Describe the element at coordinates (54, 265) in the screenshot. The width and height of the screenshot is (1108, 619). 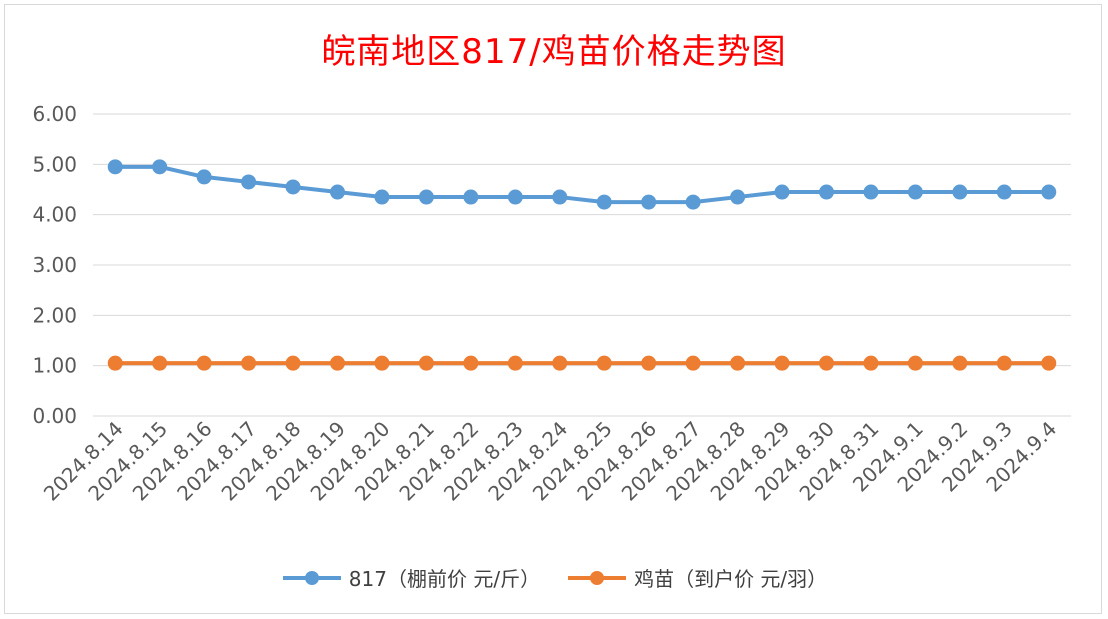
I see `y-tick-label: 3.00` at that location.